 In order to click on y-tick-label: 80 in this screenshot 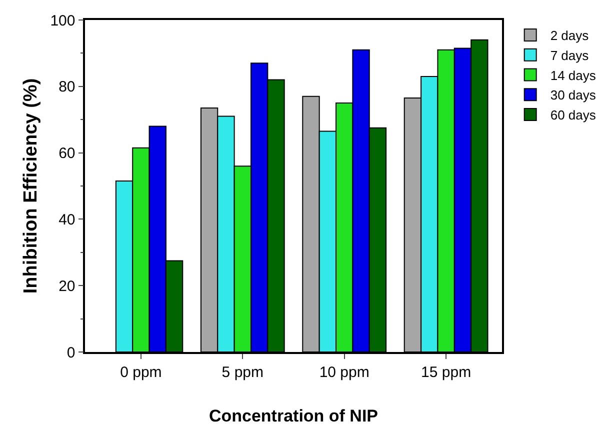, I will do `click(67, 87)`.